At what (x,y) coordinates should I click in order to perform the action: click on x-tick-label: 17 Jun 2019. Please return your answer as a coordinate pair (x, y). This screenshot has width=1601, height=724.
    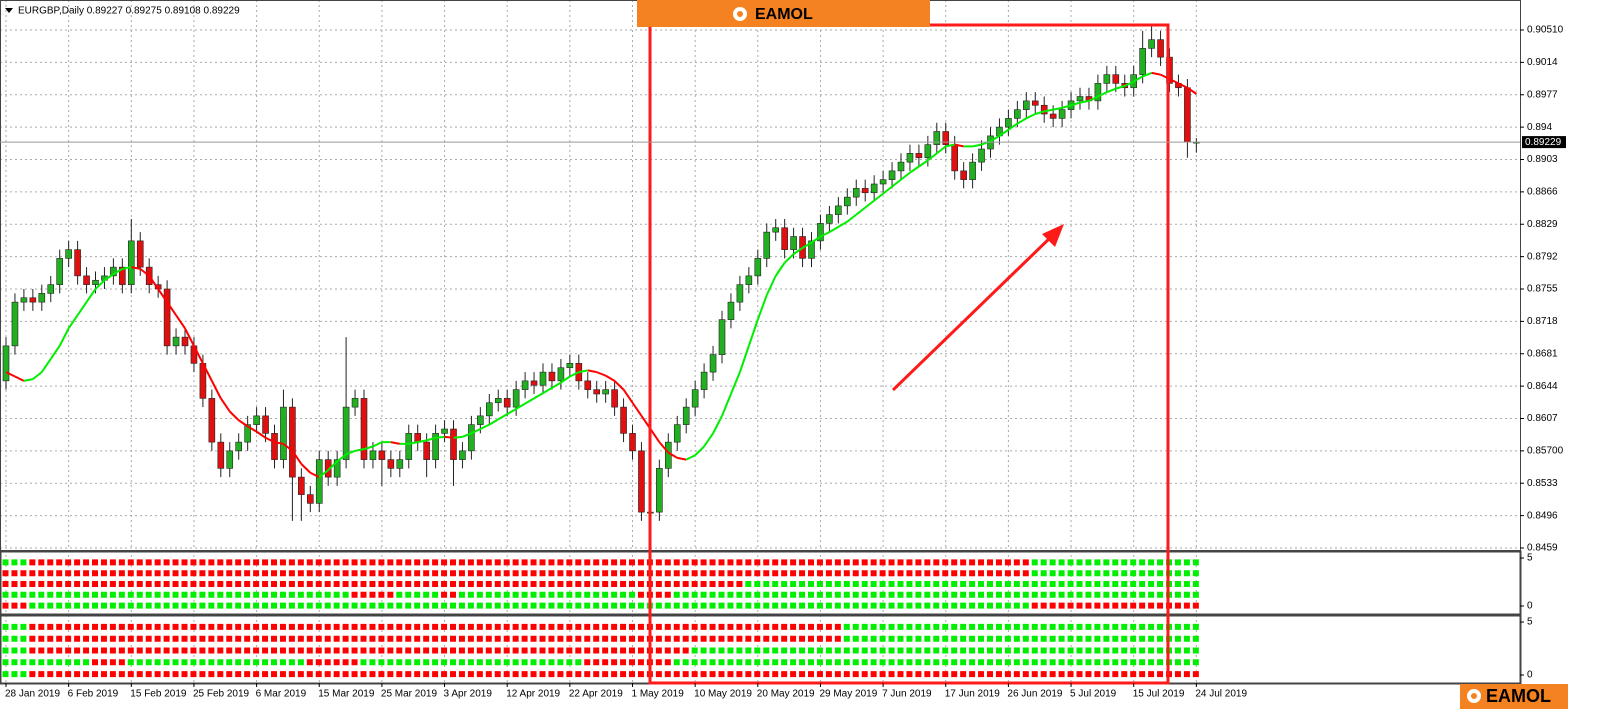
    Looking at the image, I should click on (972, 694).